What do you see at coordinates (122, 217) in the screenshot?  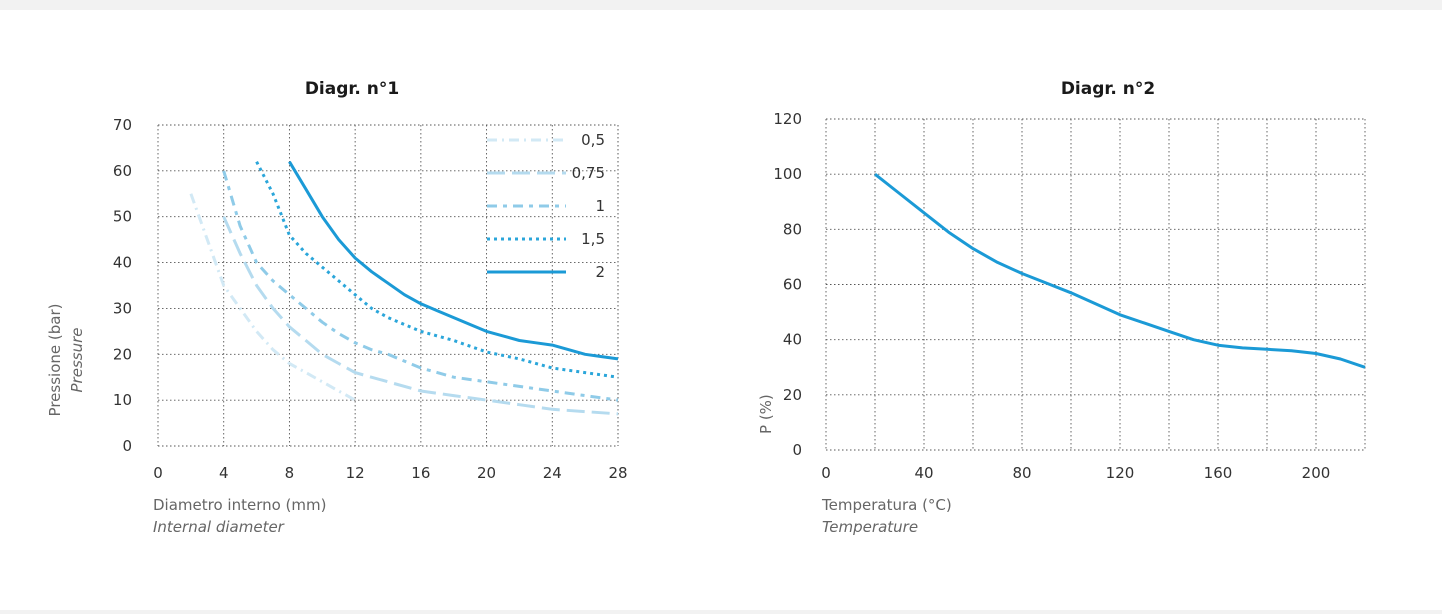 I see `y-tick-label: 50` at bounding box center [122, 217].